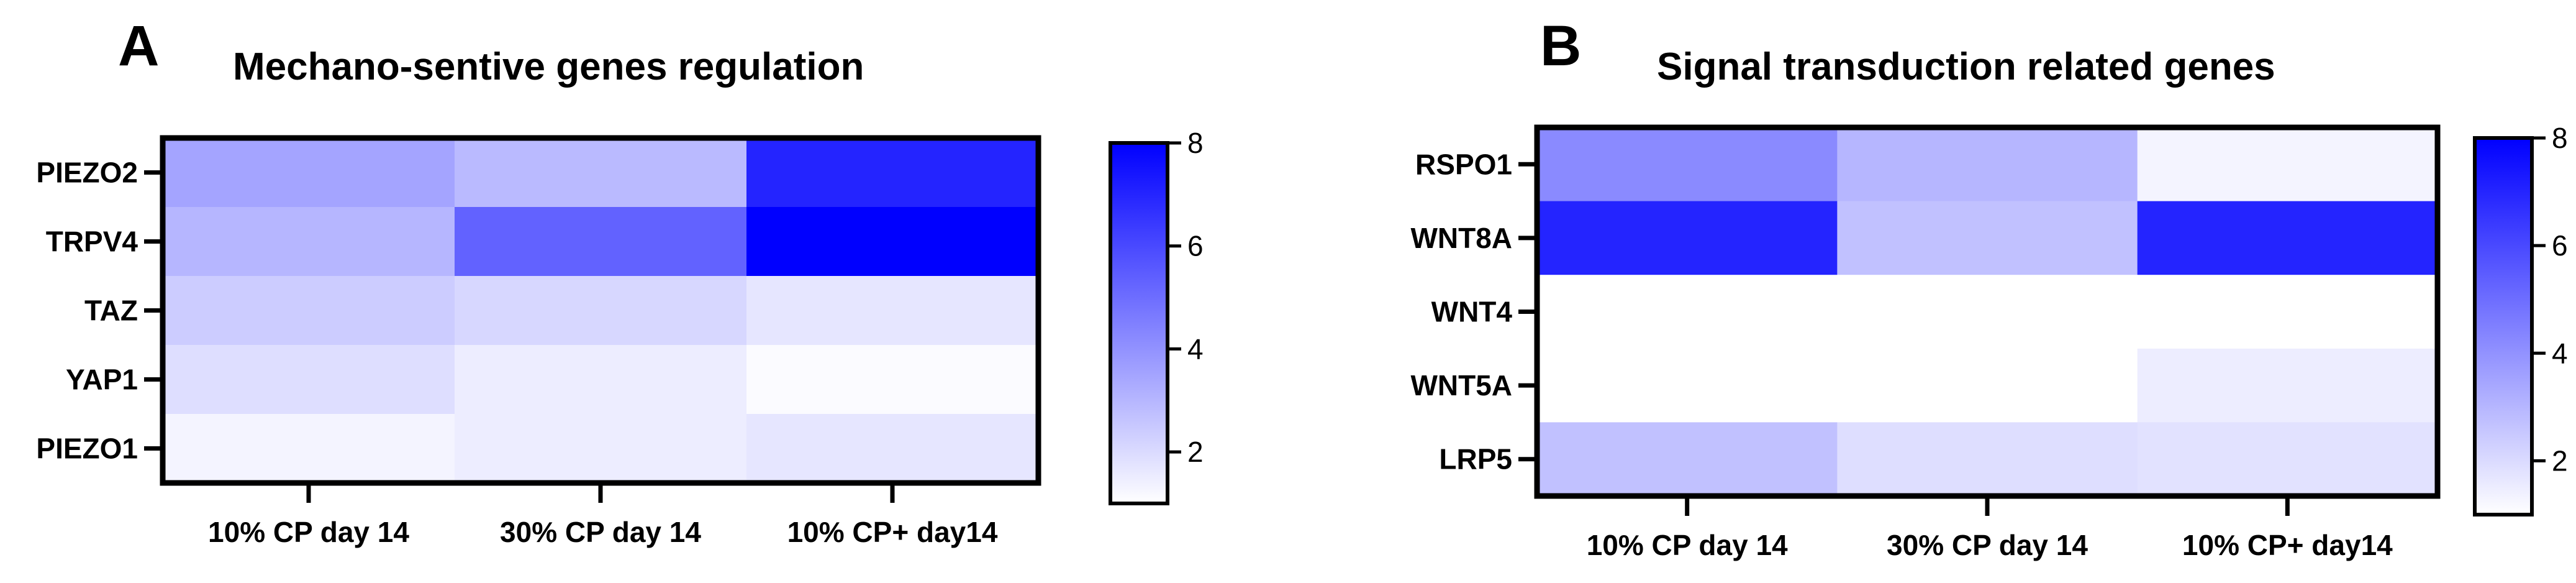 Image resolution: width=2576 pixels, height=583 pixels. What do you see at coordinates (1472, 312) in the screenshot?
I see `y-tick-label: WNT4` at bounding box center [1472, 312].